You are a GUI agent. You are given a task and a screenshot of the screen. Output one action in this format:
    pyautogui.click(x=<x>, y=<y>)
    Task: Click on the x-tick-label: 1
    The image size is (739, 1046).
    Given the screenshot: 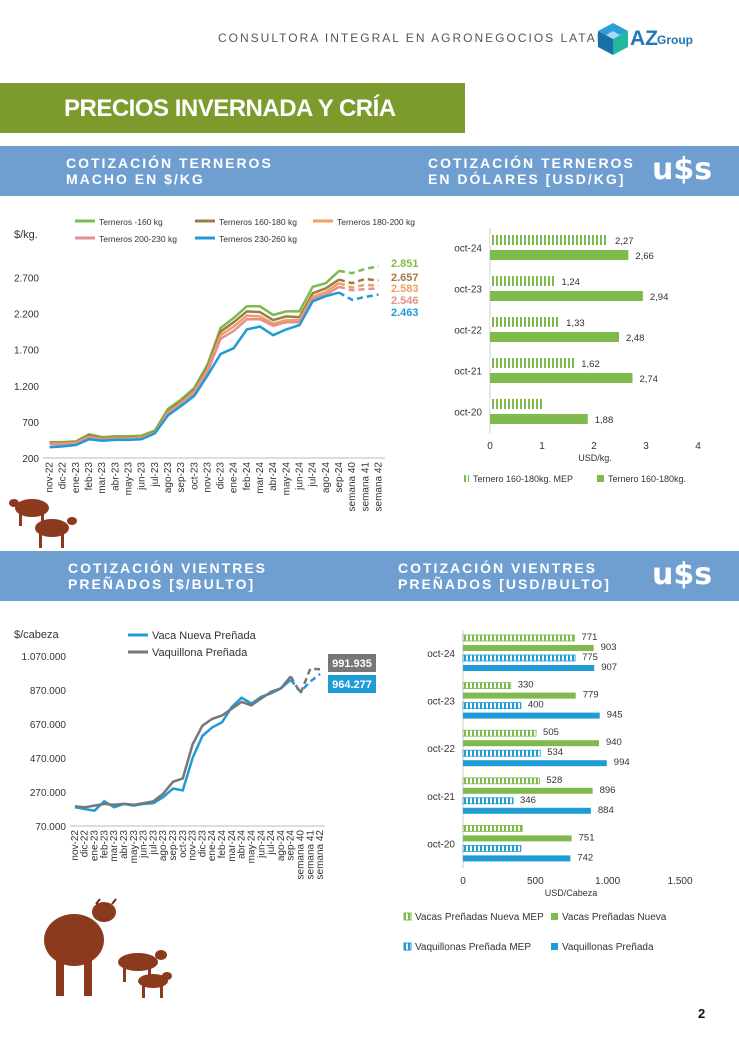 What is the action you would take?
    pyautogui.click(x=542, y=446)
    